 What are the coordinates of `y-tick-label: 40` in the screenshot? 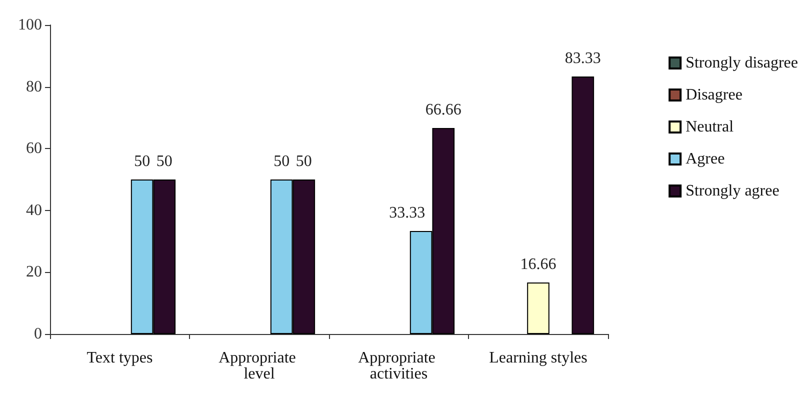 It's located at (34, 210).